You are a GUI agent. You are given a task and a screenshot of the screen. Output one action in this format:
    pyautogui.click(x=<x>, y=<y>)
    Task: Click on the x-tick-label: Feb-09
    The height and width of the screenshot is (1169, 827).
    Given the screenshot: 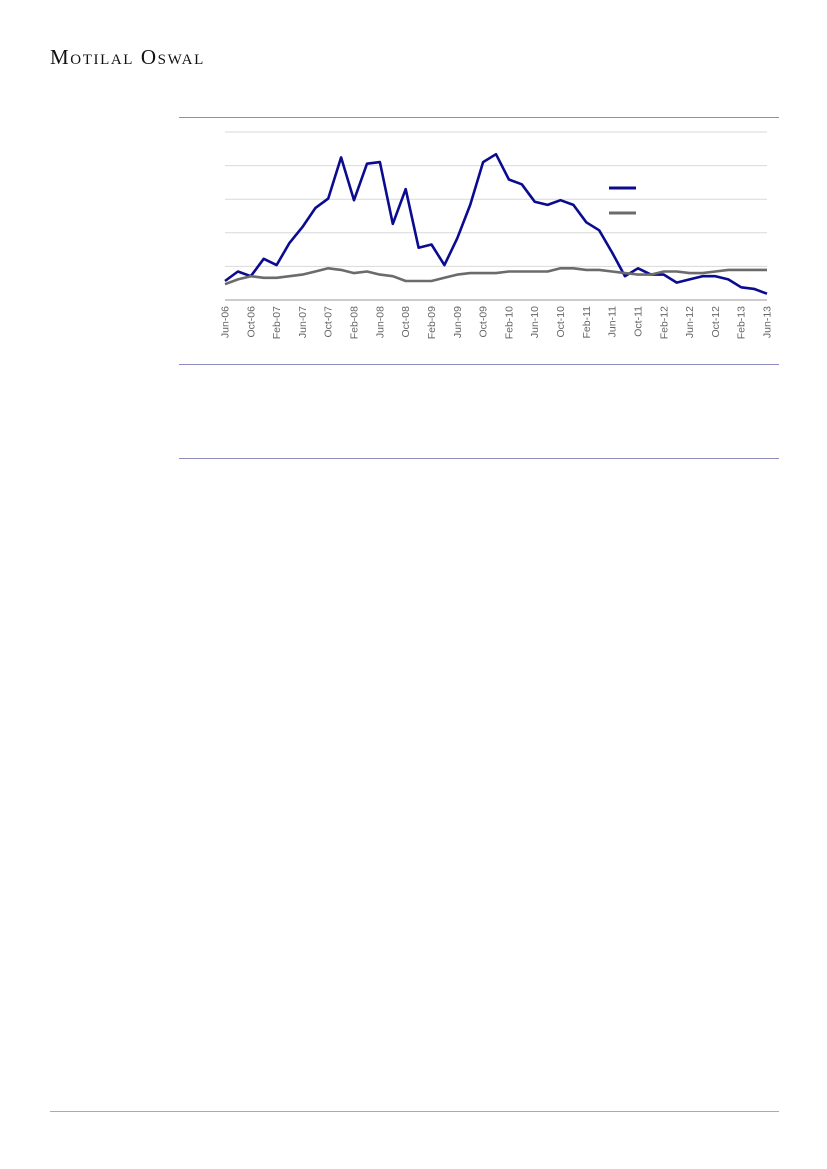 What is the action you would take?
    pyautogui.click(x=432, y=322)
    